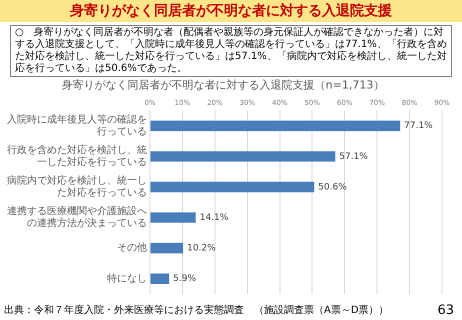 This screenshot has height=320, width=462. I want to click on data-label: 5.9%, so click(184, 279).